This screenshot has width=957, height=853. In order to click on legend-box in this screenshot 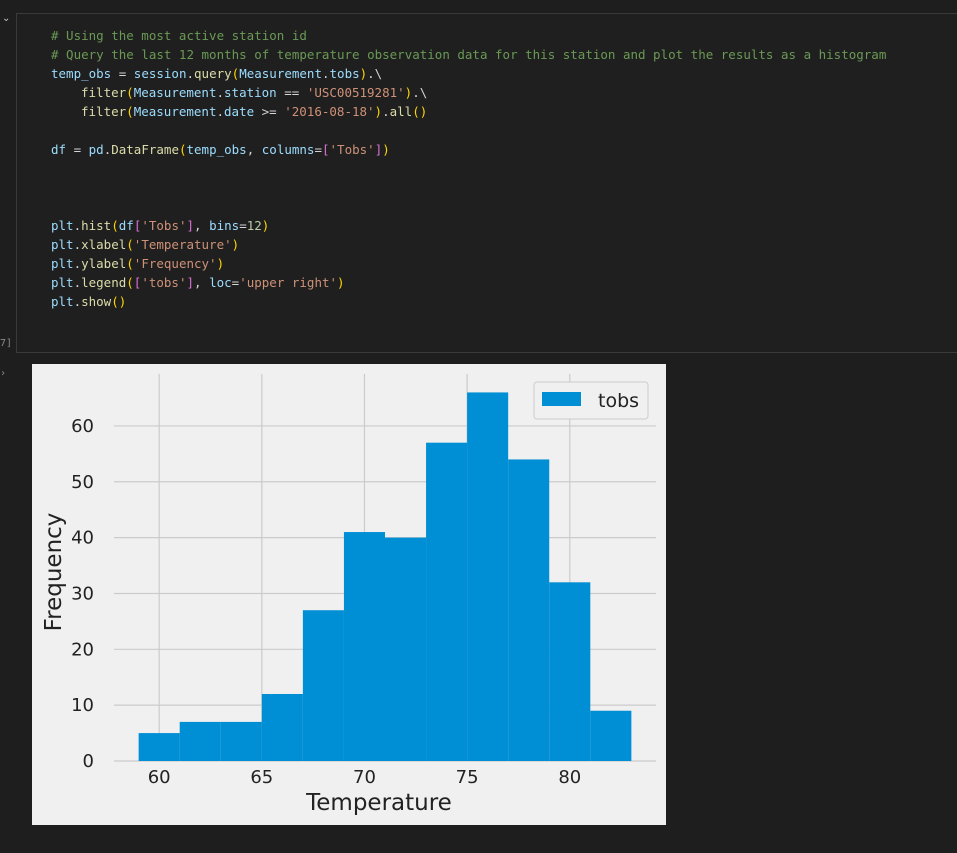, I will do `click(591, 400)`.